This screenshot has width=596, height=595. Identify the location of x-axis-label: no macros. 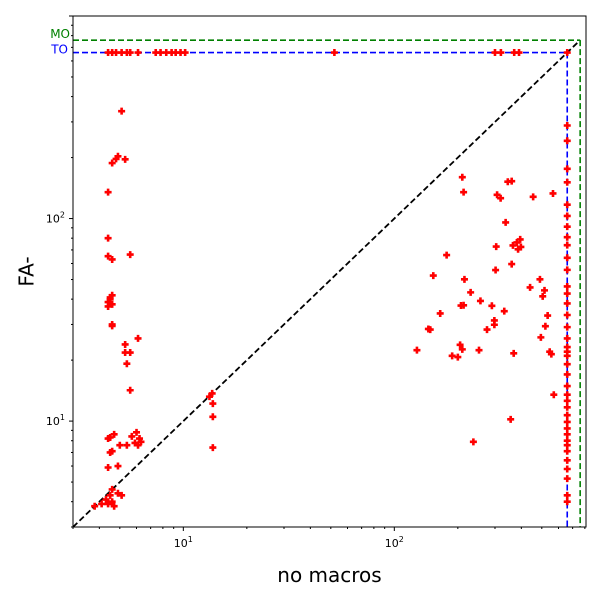
(329, 575).